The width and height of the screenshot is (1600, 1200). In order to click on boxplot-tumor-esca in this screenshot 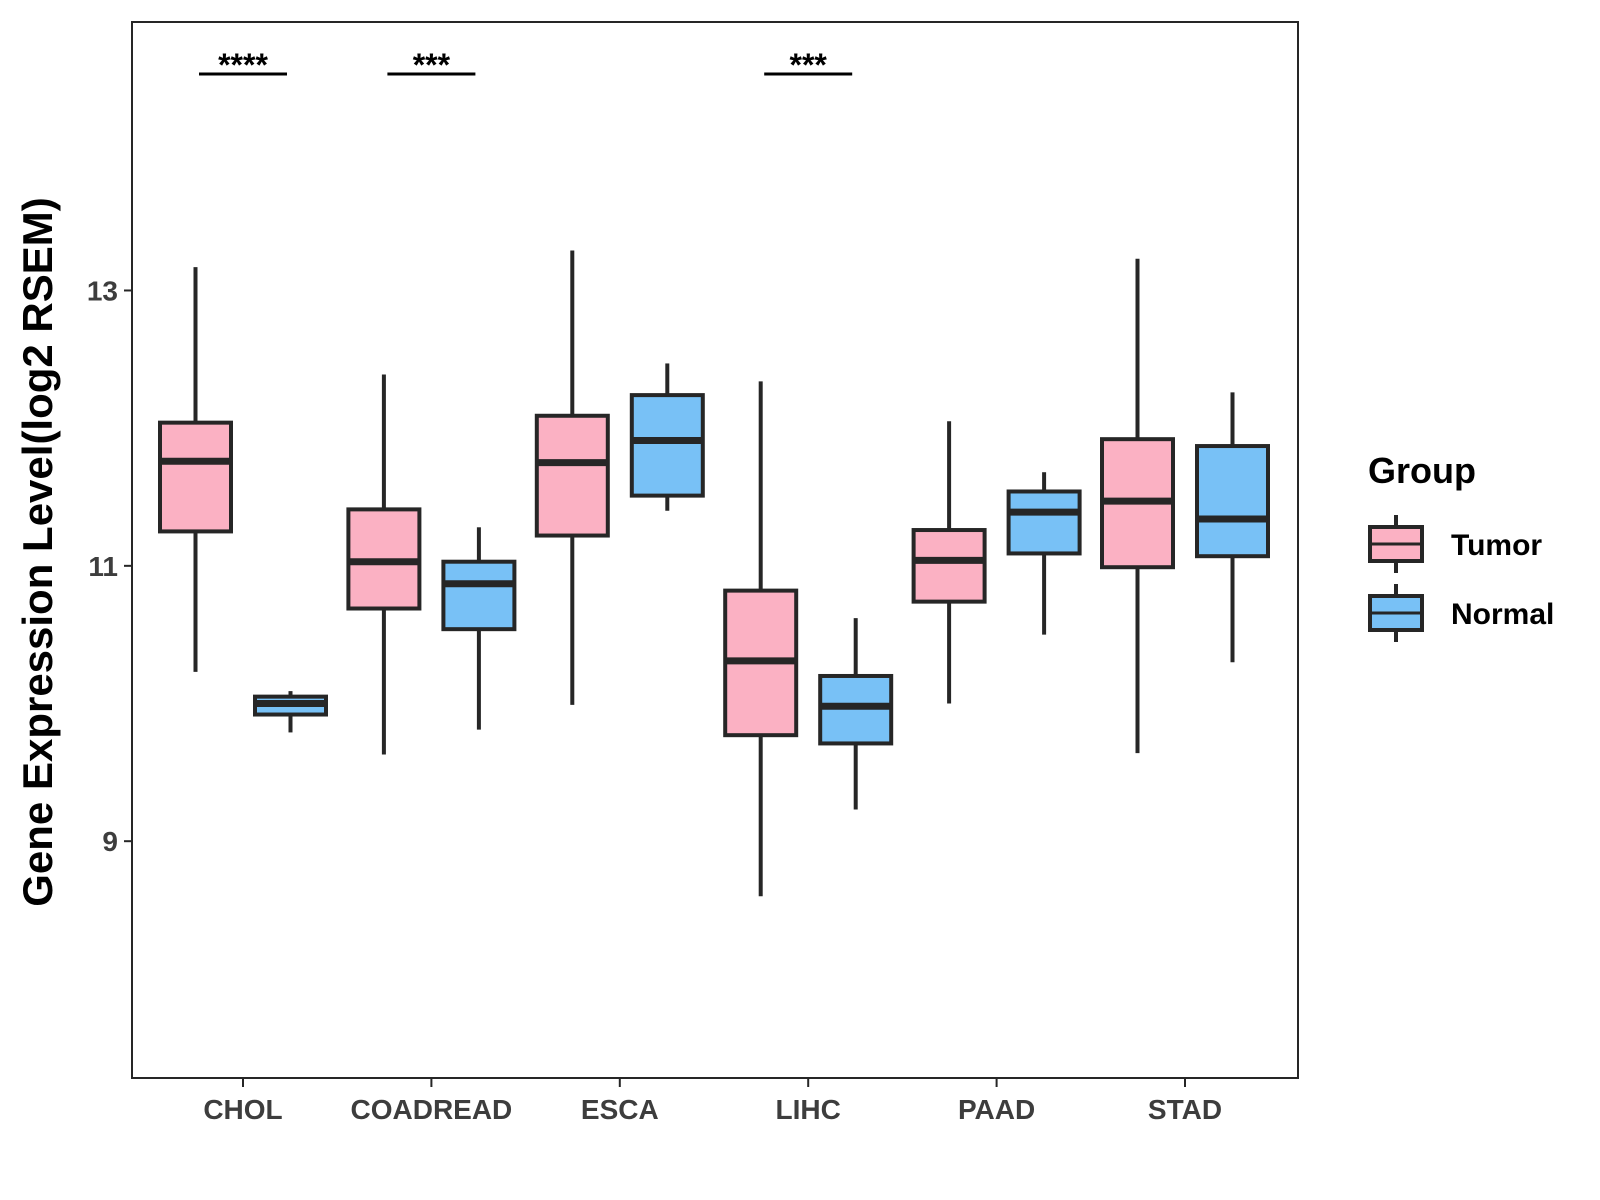, I will do `click(572, 477)`.